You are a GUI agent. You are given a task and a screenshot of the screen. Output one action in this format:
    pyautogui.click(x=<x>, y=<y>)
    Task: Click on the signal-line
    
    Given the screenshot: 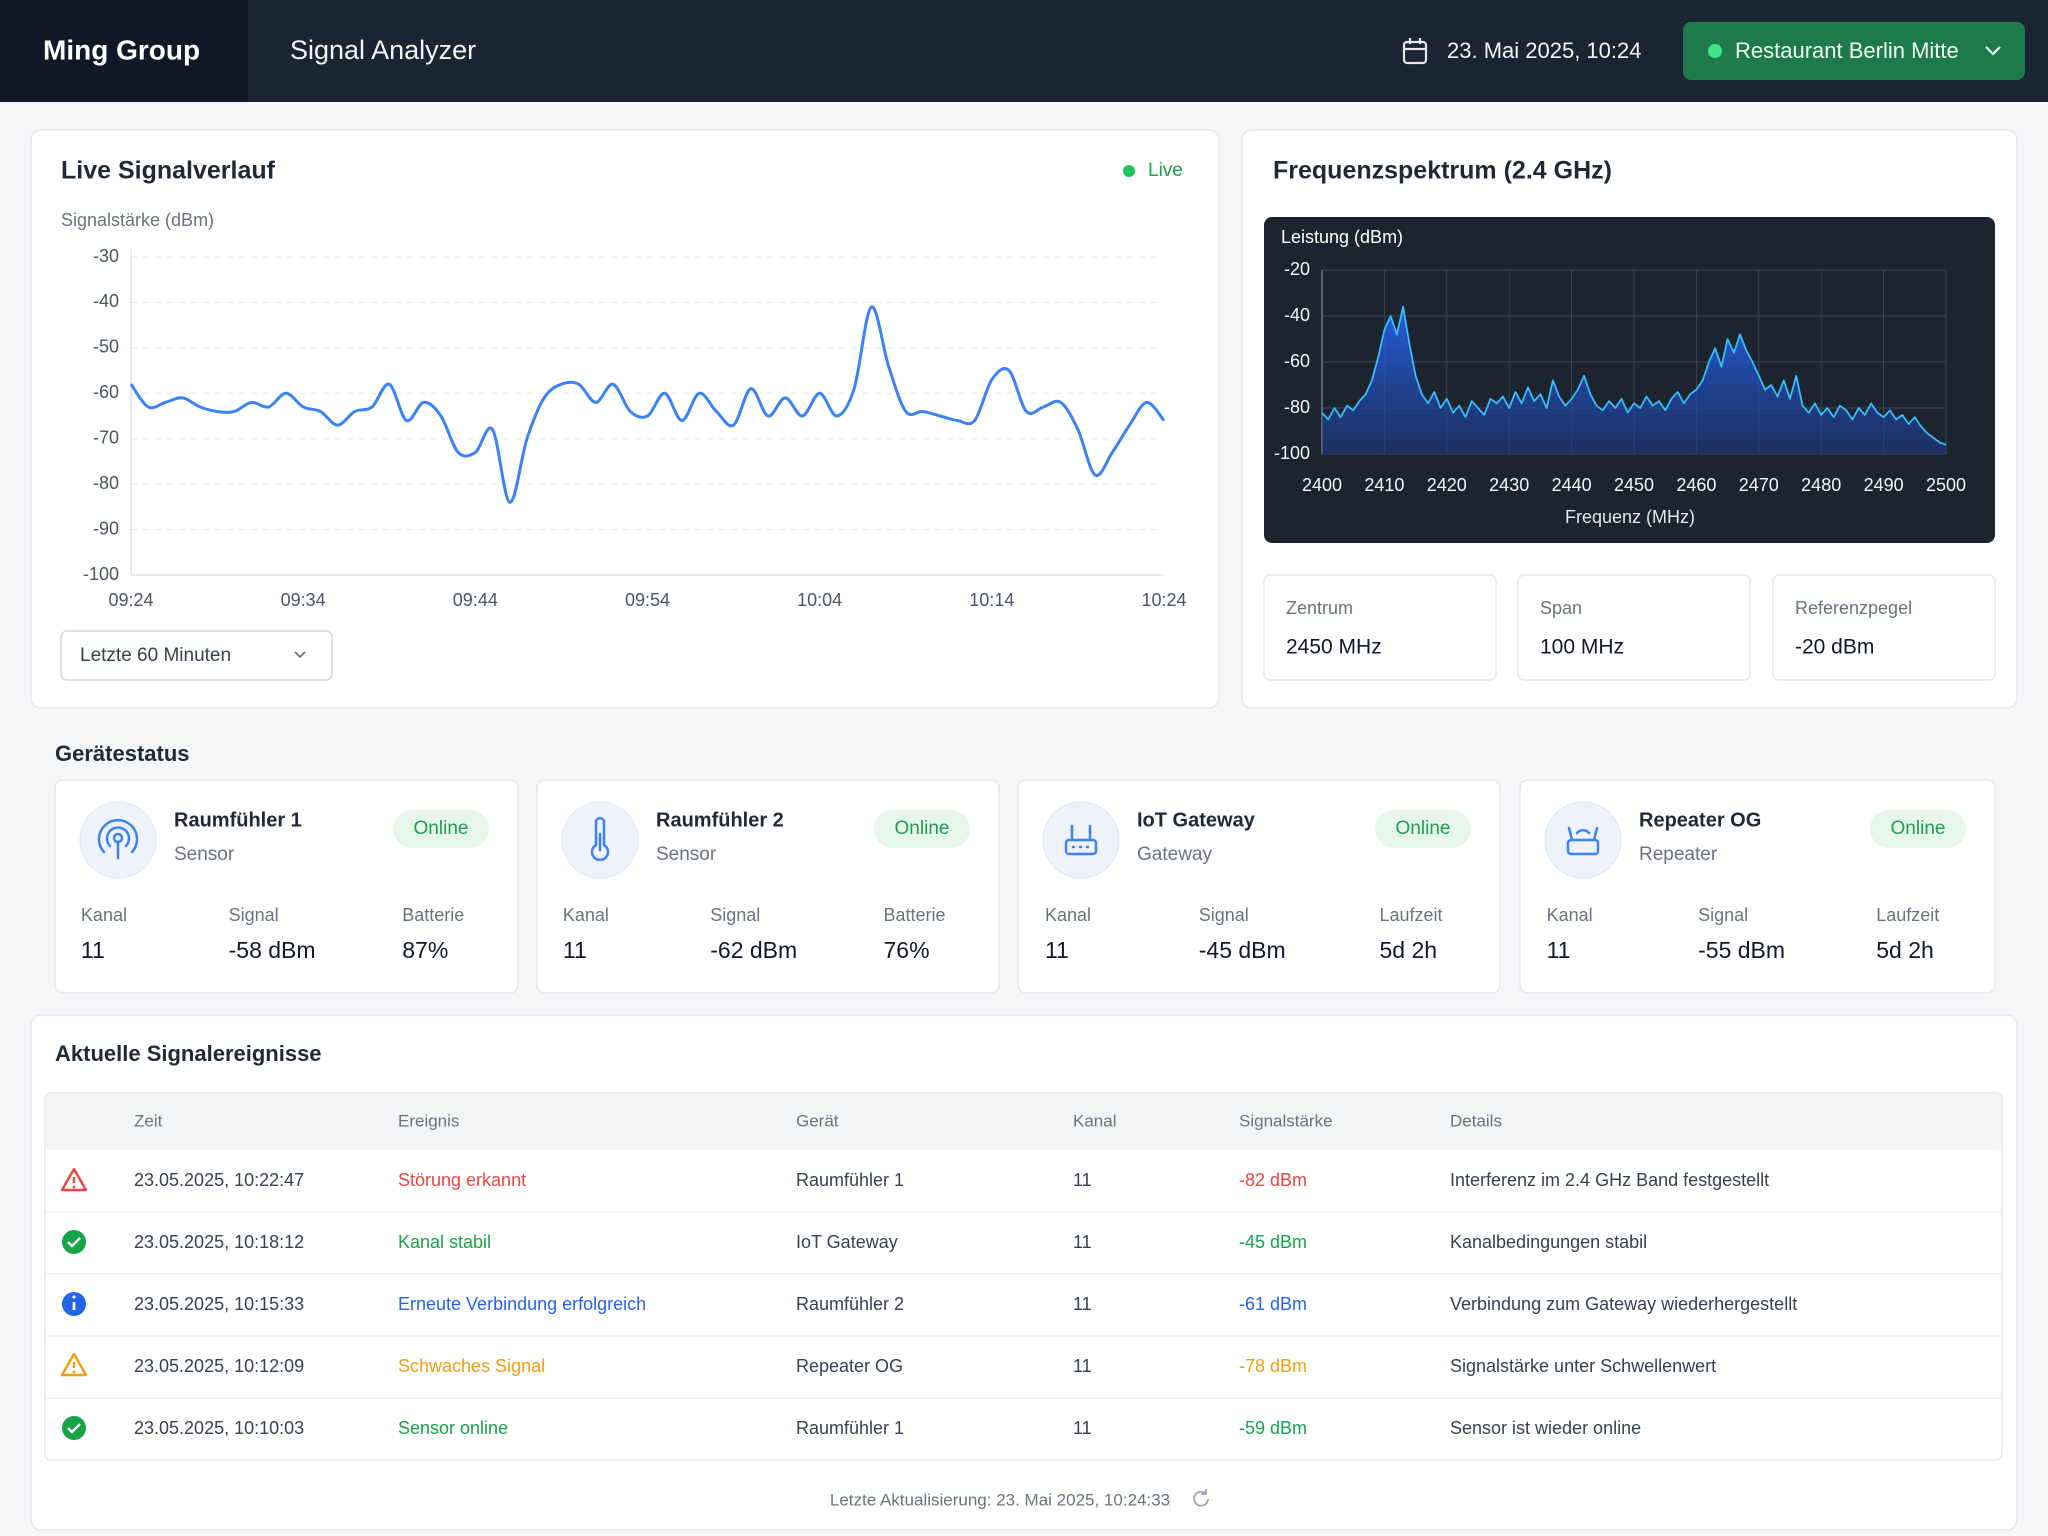 What is the action you would take?
    pyautogui.click(x=647, y=404)
    